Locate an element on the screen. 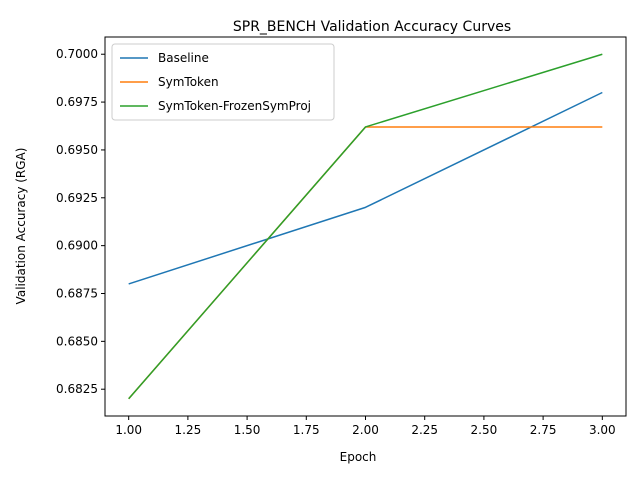  x-tick-label: 1.50 is located at coordinates (247, 430).